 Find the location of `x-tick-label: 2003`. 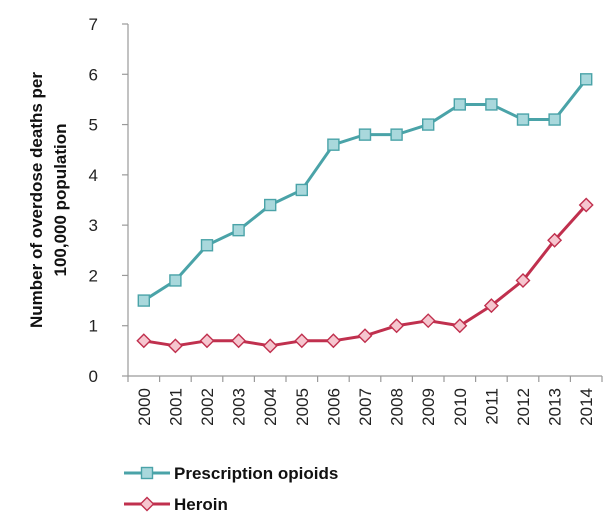

x-tick-label: 2003 is located at coordinates (239, 407).